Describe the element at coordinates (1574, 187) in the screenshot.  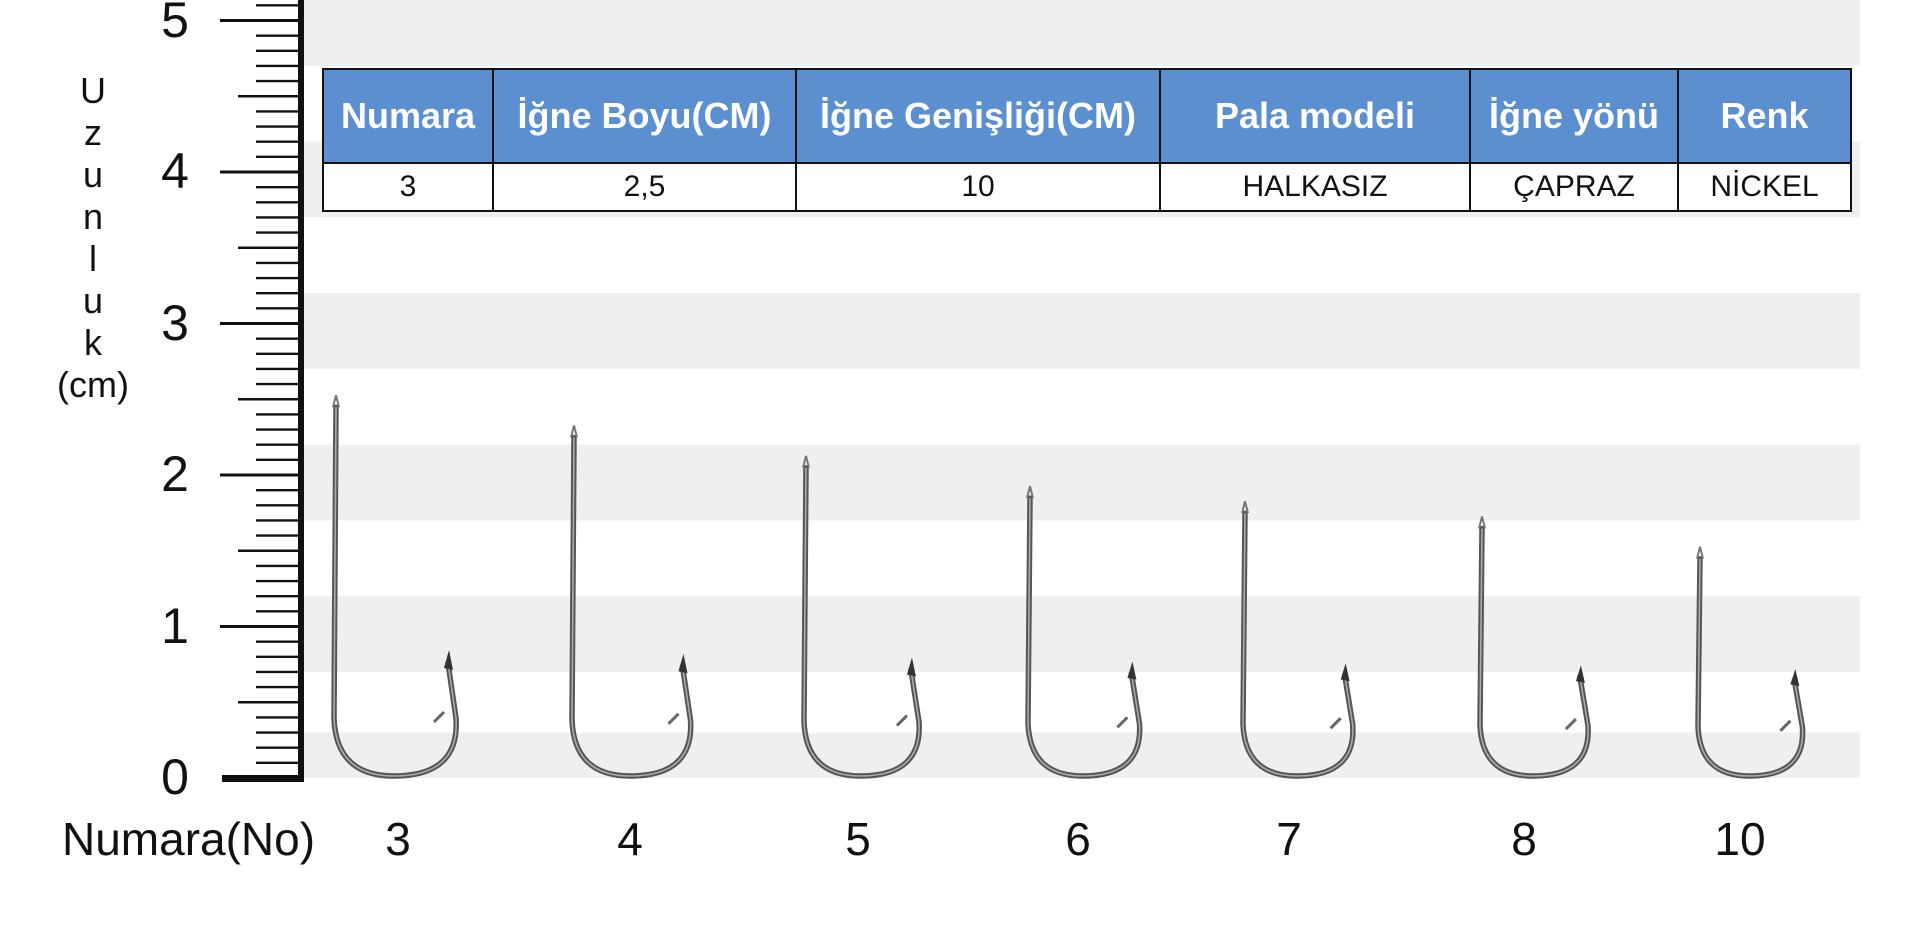
I see `cell-igne-yonu: ÇAPRAZ` at that location.